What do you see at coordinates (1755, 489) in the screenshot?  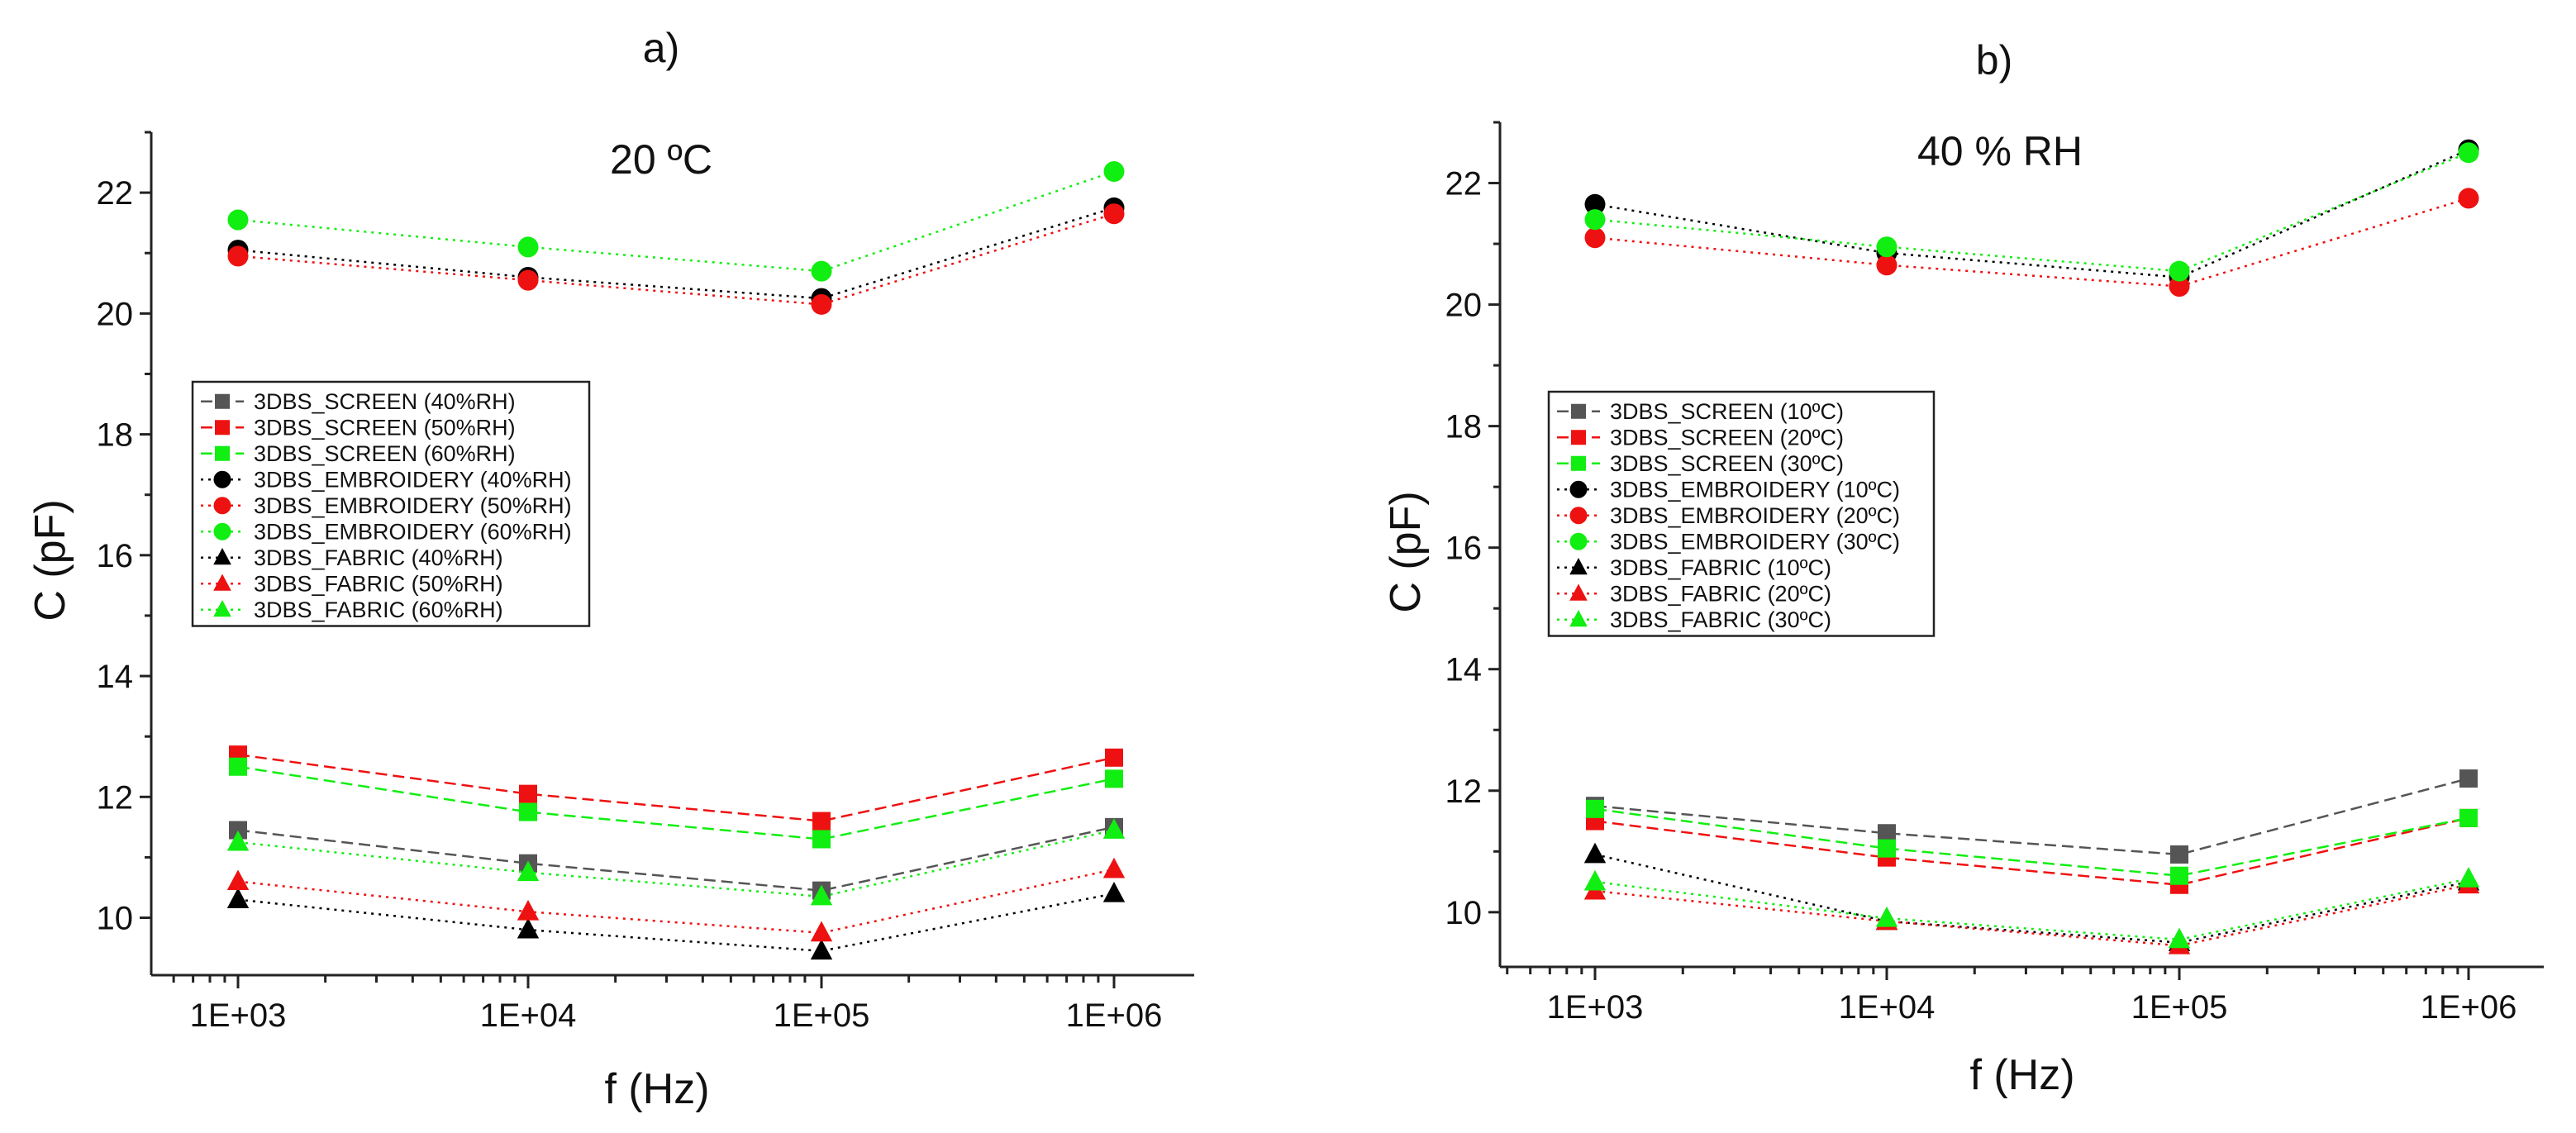 I see `legend-label: 3DBS_EMBROIDERY (10ºC)` at bounding box center [1755, 489].